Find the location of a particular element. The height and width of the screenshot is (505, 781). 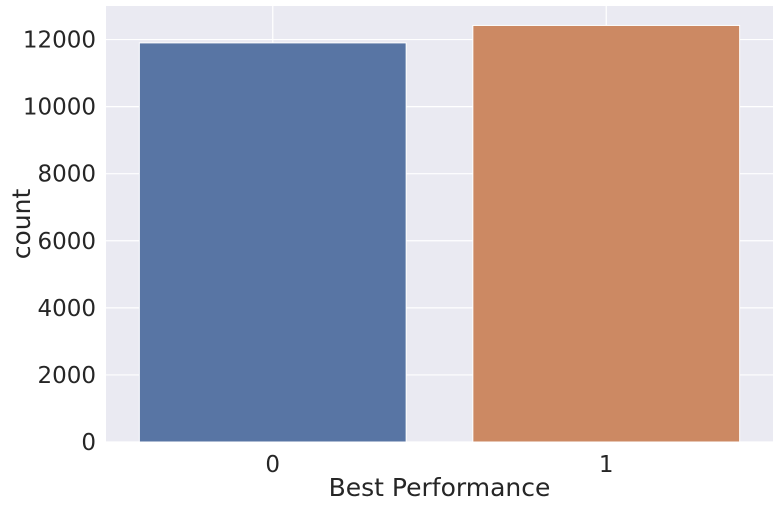

y-axis-label: count is located at coordinates (21, 224).